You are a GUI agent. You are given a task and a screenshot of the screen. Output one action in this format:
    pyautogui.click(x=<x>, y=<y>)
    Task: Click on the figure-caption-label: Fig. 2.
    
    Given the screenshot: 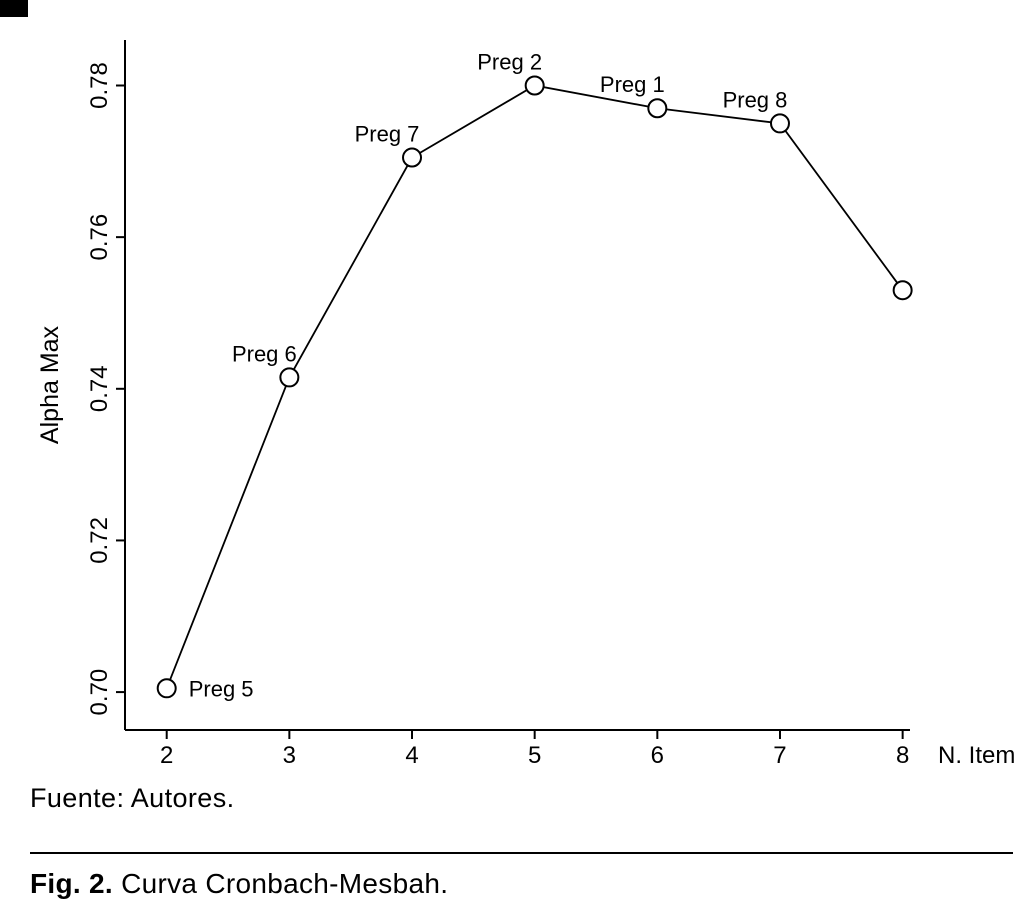 What is the action you would take?
    pyautogui.click(x=71, y=883)
    